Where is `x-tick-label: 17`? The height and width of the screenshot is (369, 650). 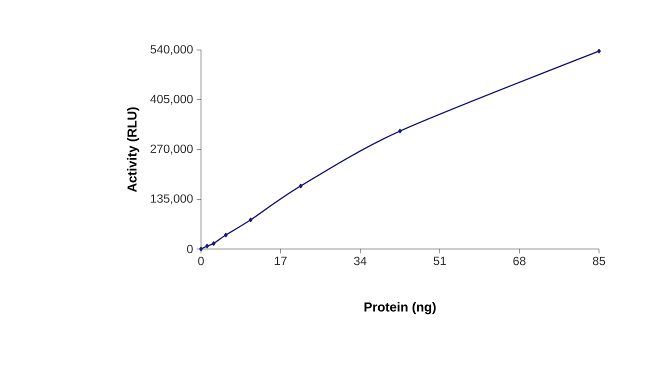 x-tick-label: 17 is located at coordinates (280, 260).